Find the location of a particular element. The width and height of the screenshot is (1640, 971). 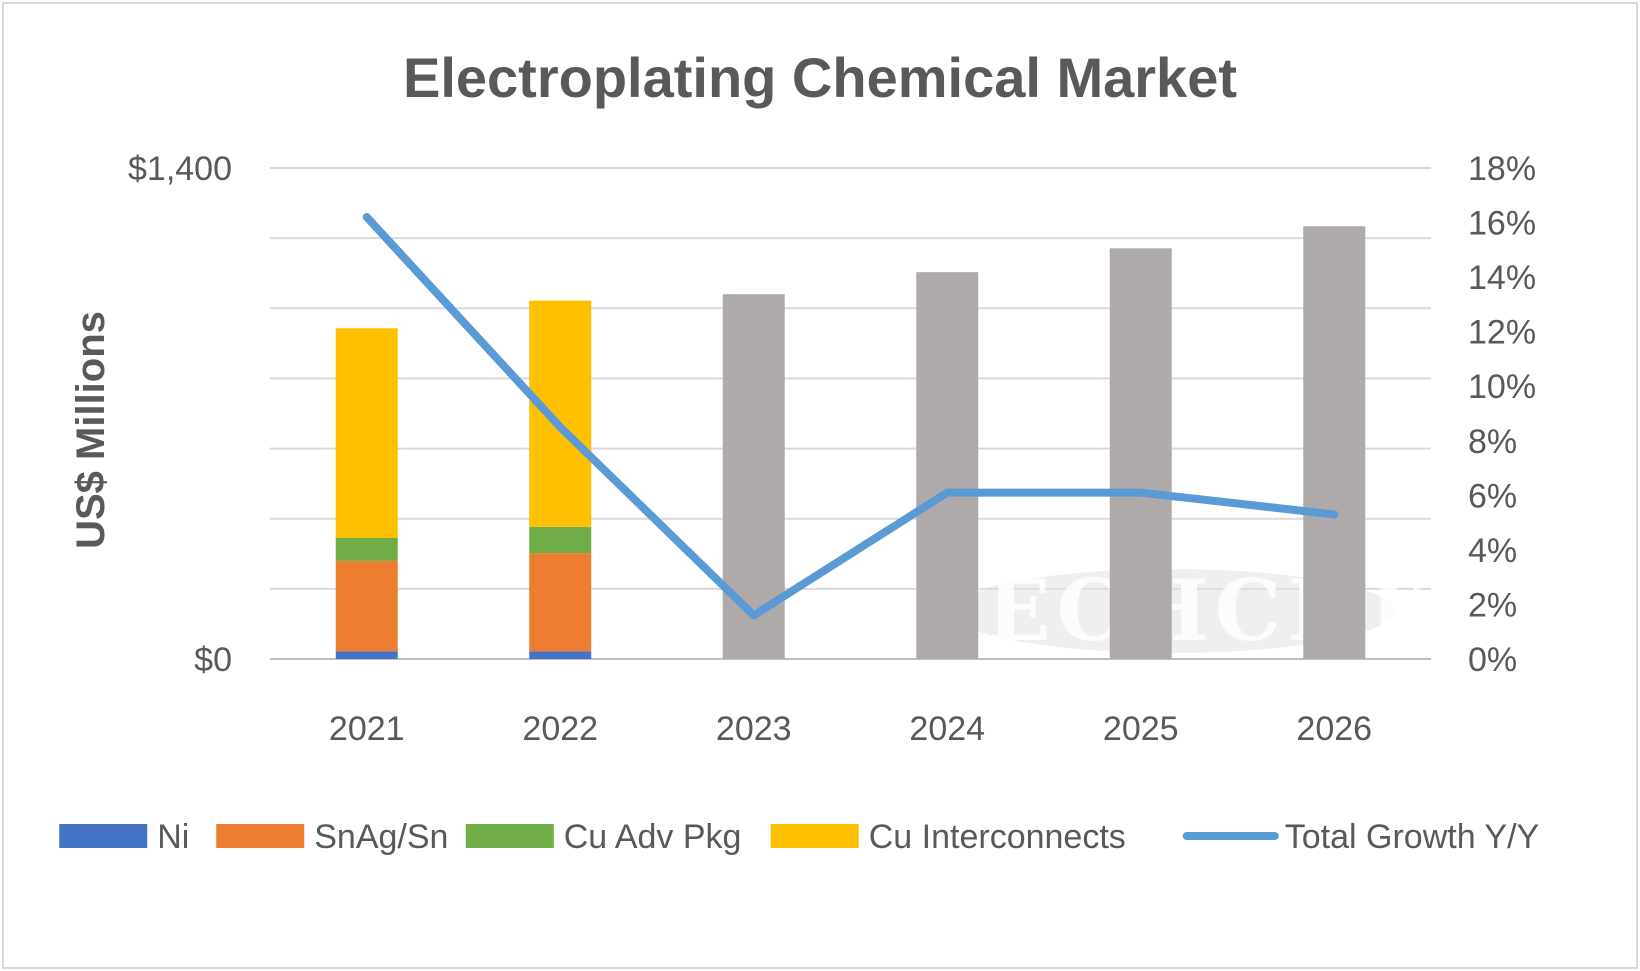

x-tick-label: 2026 is located at coordinates (1334, 729).